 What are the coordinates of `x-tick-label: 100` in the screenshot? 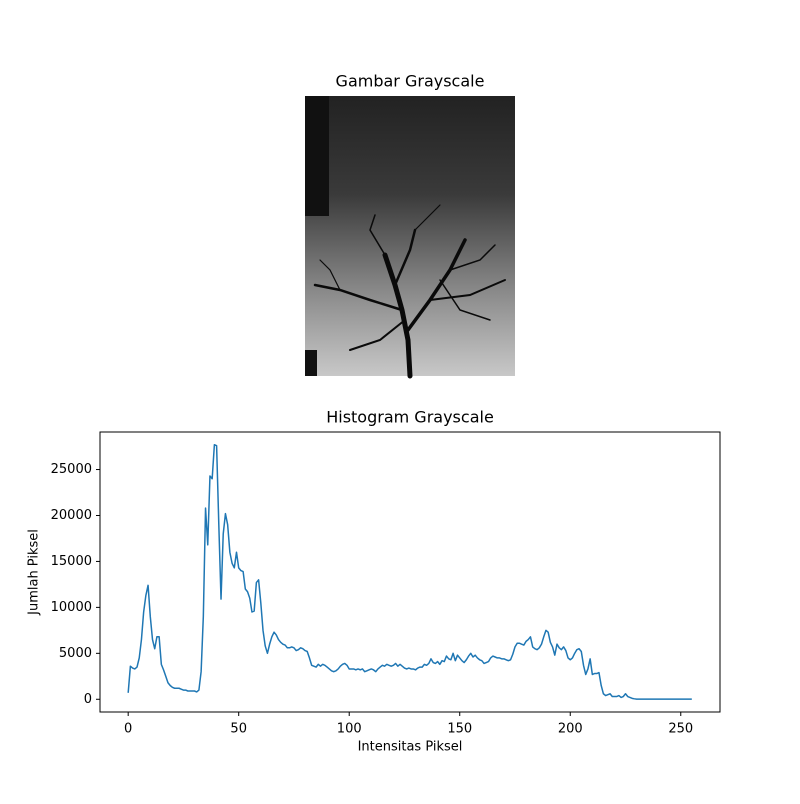 It's located at (349, 729).